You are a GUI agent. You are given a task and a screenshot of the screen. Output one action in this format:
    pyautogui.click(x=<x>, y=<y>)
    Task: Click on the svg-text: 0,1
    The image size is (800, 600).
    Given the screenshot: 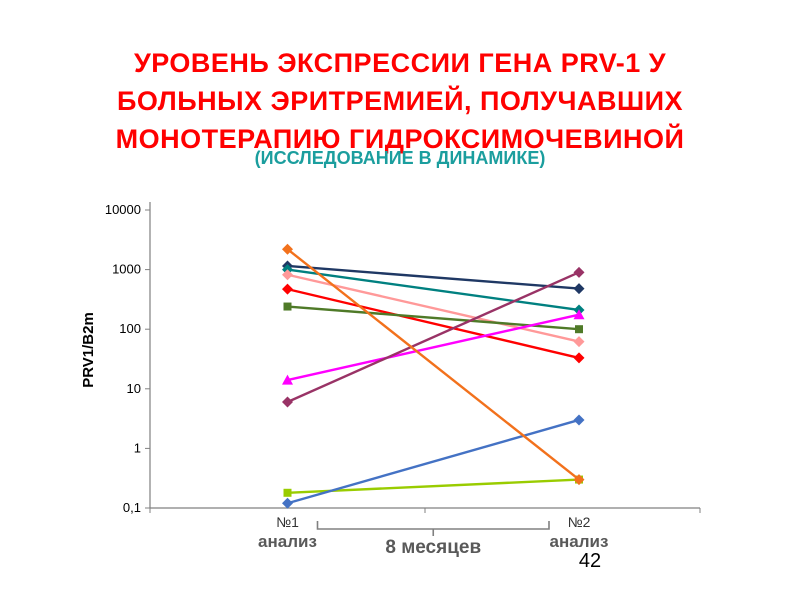 What is the action you would take?
    pyautogui.click(x=132, y=507)
    